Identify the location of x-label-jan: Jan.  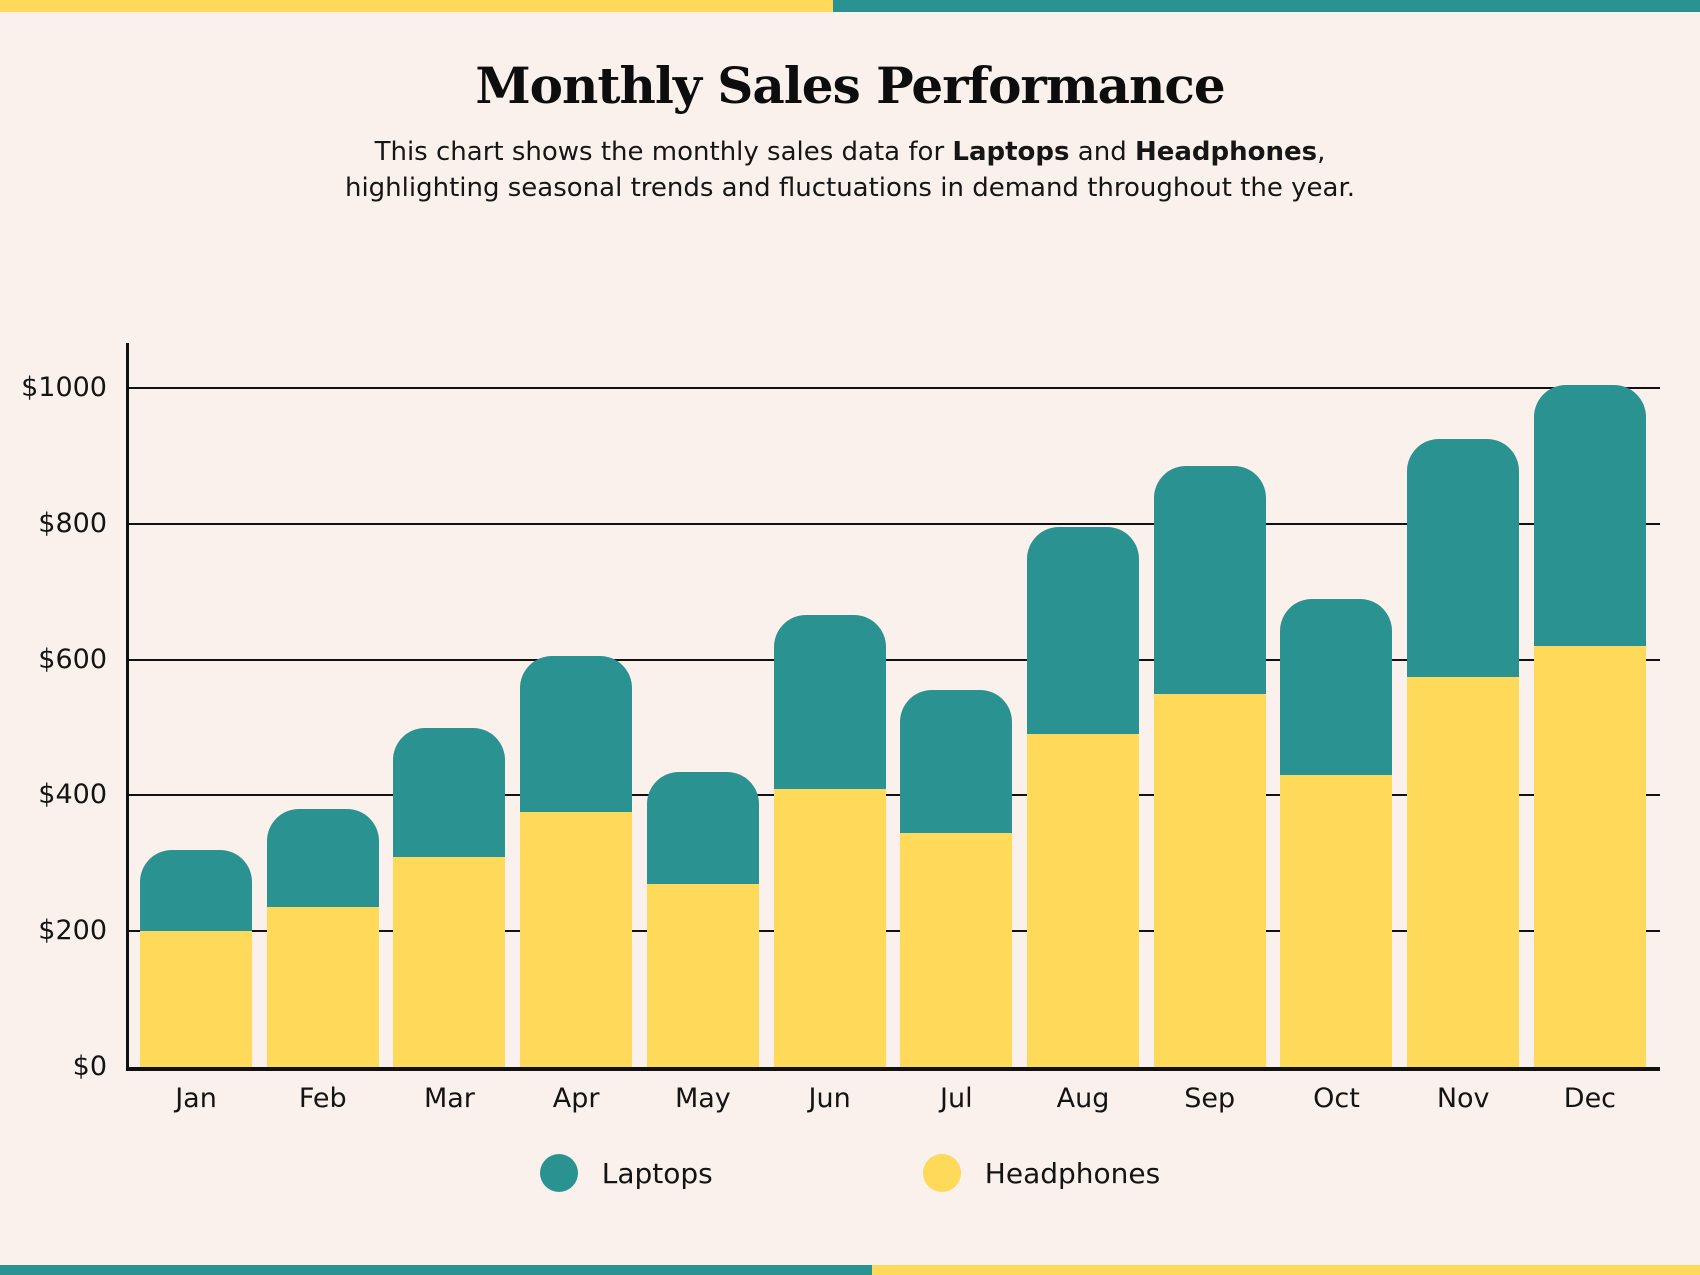
(196, 1098).